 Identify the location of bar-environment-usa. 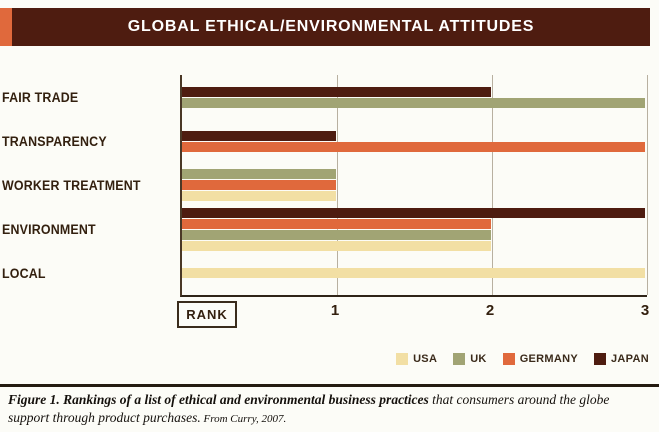
(336, 245).